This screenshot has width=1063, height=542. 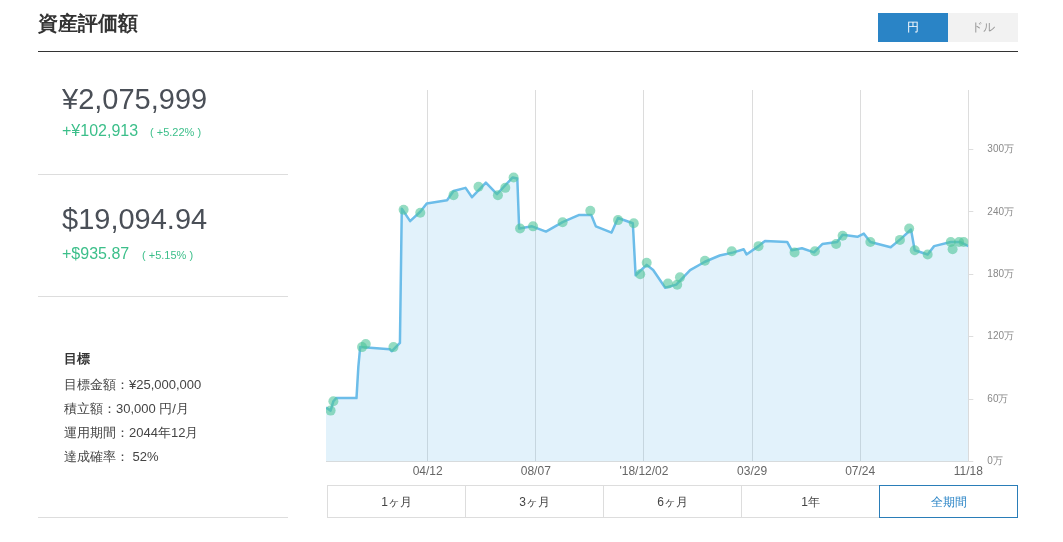 What do you see at coordinates (536, 471) in the screenshot?
I see `x-tick-label: 08/07` at bounding box center [536, 471].